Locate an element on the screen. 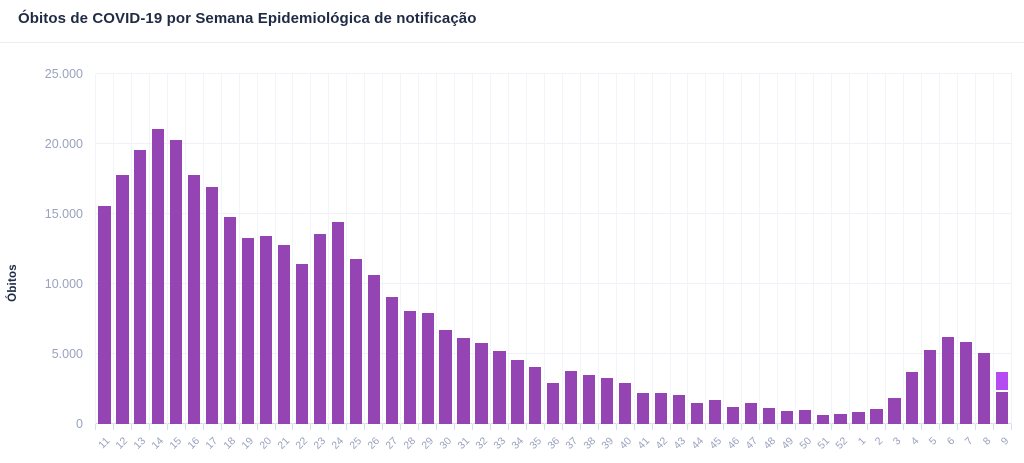  x-tick-label-text: 48 is located at coordinates (769, 443).